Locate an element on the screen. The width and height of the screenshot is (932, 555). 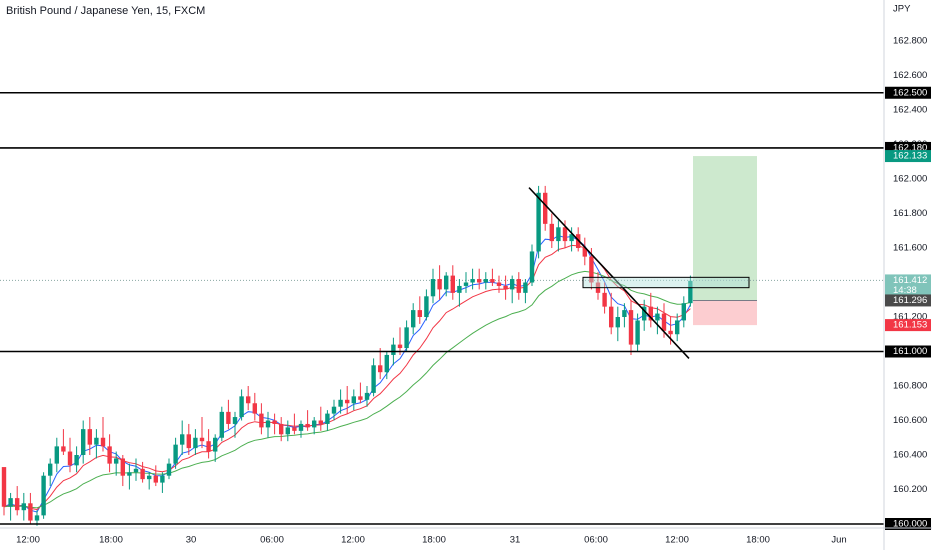
price-tick-label: 160.800 is located at coordinates (910, 386).